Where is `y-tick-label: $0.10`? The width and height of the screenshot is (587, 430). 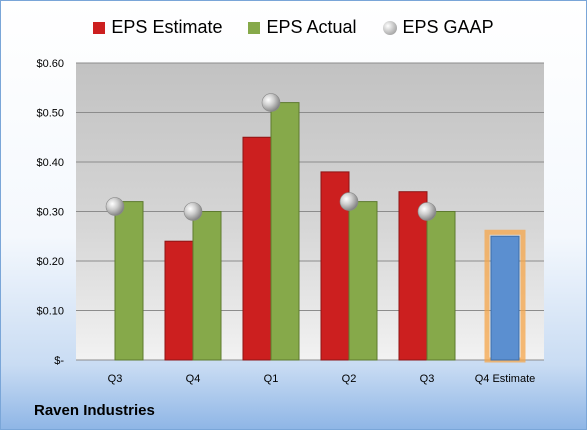
y-tick-label: $0.10 is located at coordinates (50, 312).